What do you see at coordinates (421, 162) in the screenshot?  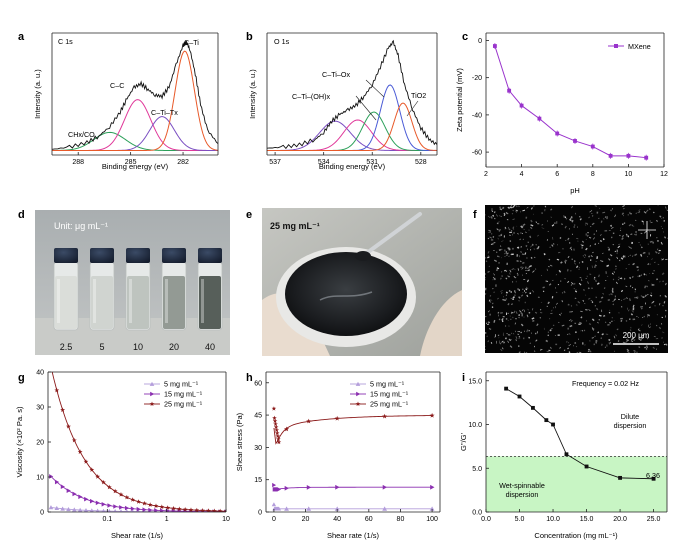 I see `x-tick-3-label: 528` at bounding box center [421, 162].